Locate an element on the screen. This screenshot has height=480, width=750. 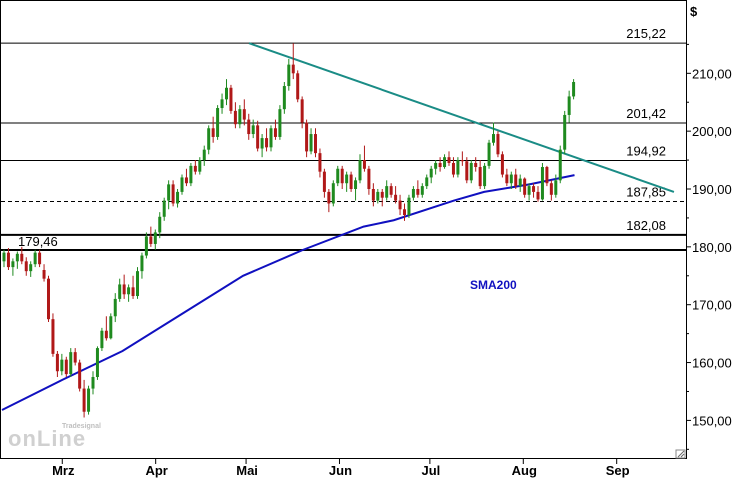
y-tick-label: 210,00 is located at coordinates (712, 73).